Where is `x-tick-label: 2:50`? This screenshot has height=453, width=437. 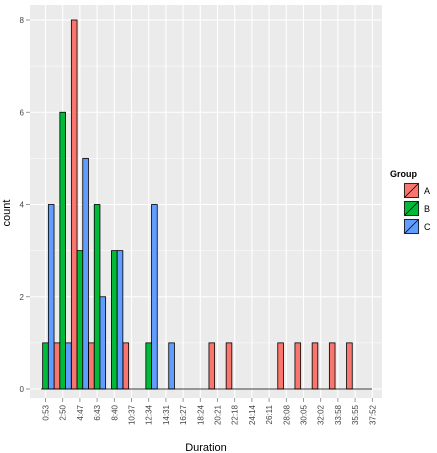 x-tick-label: 2:50 is located at coordinates (63, 412).